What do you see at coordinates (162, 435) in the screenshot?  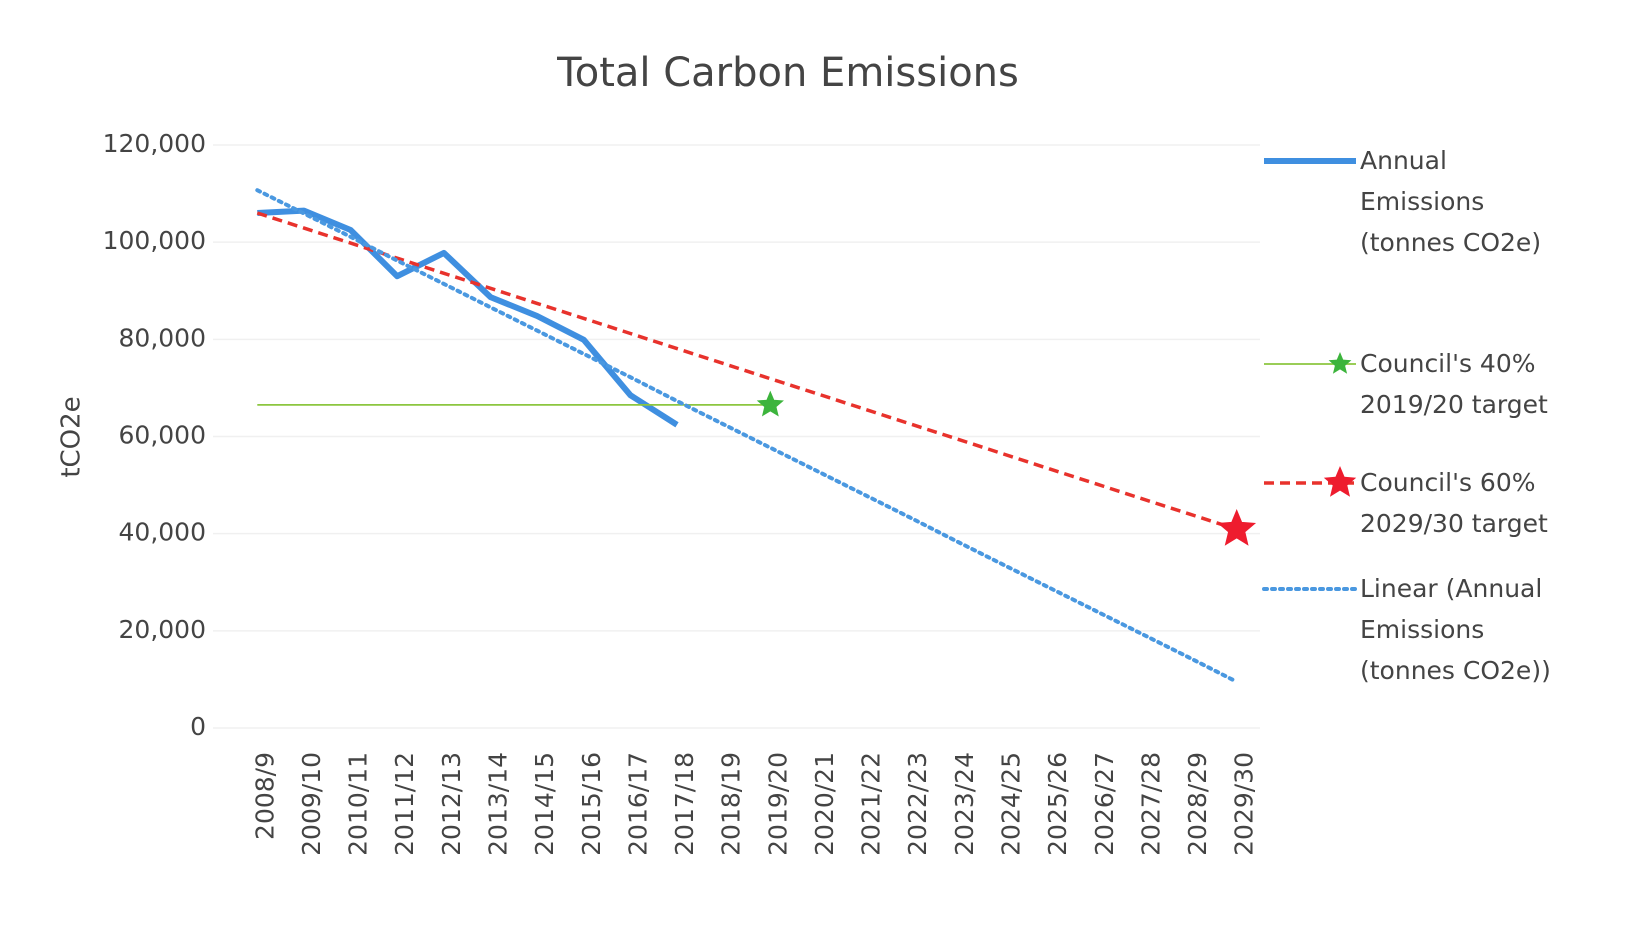 I see `y-tick-label: 60,000` at bounding box center [162, 435].